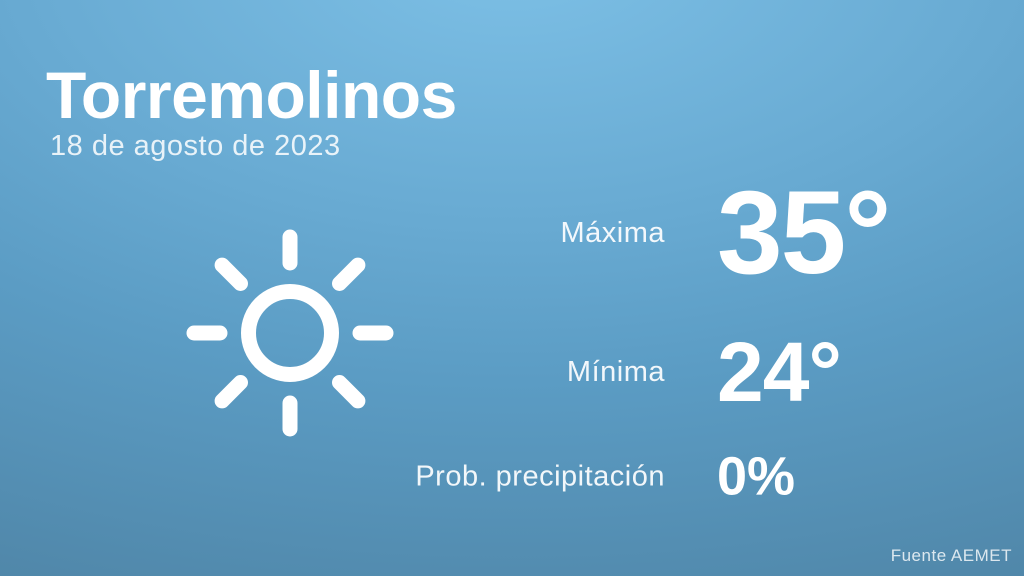 The height and width of the screenshot is (576, 1024). I want to click on sun-icon, so click(290, 333).